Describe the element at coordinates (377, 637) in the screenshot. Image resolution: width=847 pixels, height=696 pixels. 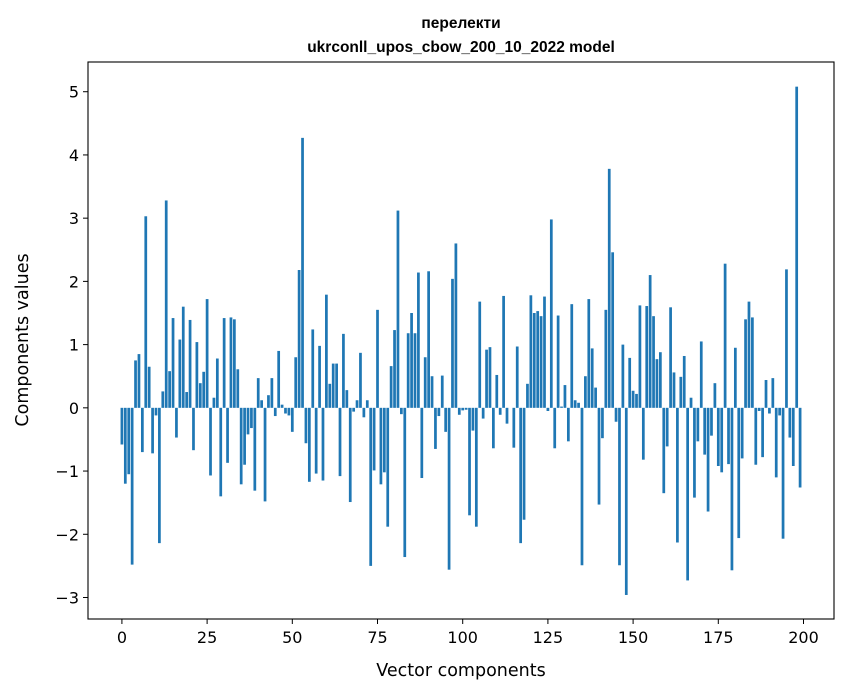
I see `x-tick-label: 75` at that location.